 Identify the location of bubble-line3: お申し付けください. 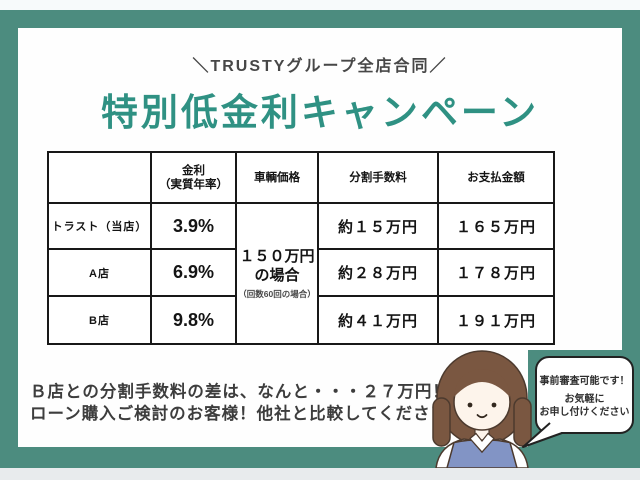
(584, 412).